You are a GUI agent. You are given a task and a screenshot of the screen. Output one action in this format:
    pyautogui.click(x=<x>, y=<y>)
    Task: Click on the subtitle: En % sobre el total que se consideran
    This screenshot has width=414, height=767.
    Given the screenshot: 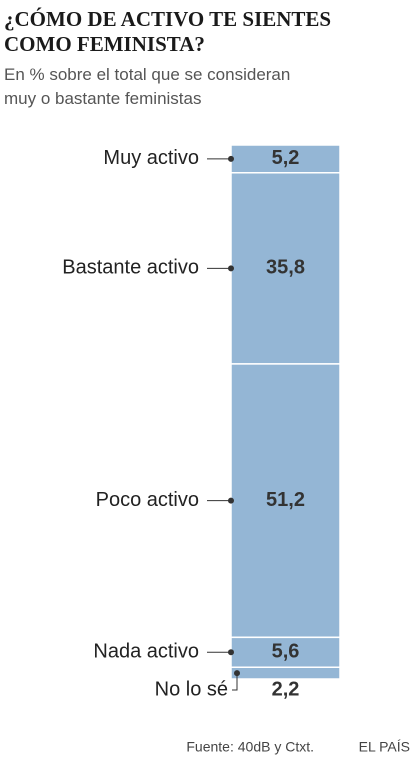 What is the action you would take?
    pyautogui.click(x=147, y=74)
    